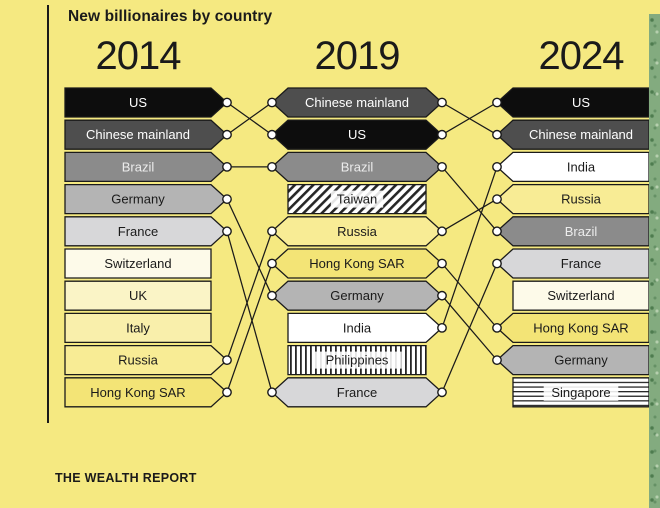  Describe the element at coordinates (469, 118) in the screenshot. I see `rank-link-us-2019-2024` at that location.